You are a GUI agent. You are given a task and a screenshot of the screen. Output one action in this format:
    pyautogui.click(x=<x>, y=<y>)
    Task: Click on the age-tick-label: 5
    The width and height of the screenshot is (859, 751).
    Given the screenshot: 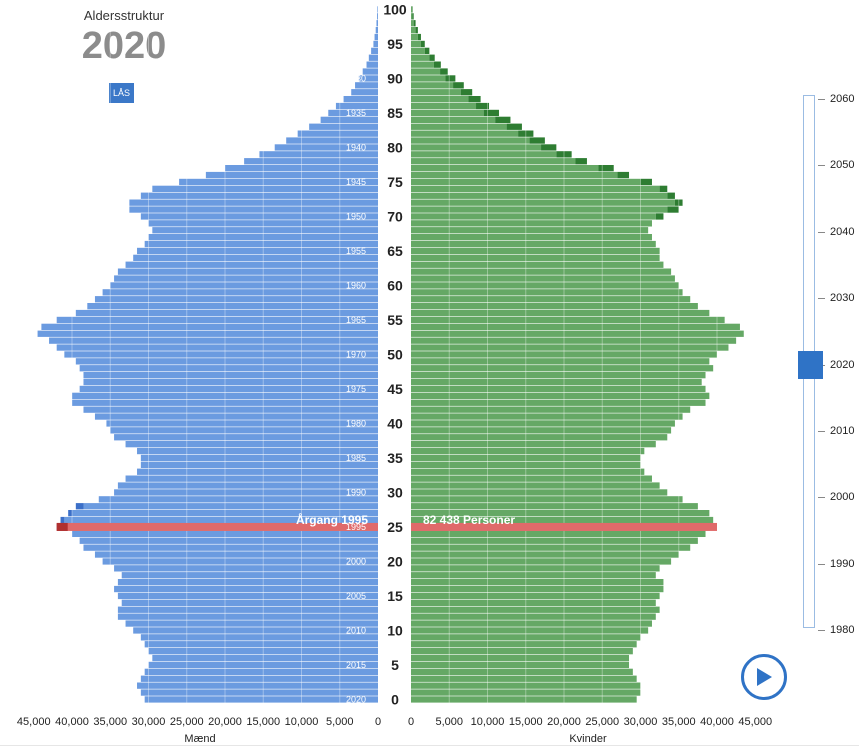 What is the action you would take?
    pyautogui.click(x=395, y=665)
    